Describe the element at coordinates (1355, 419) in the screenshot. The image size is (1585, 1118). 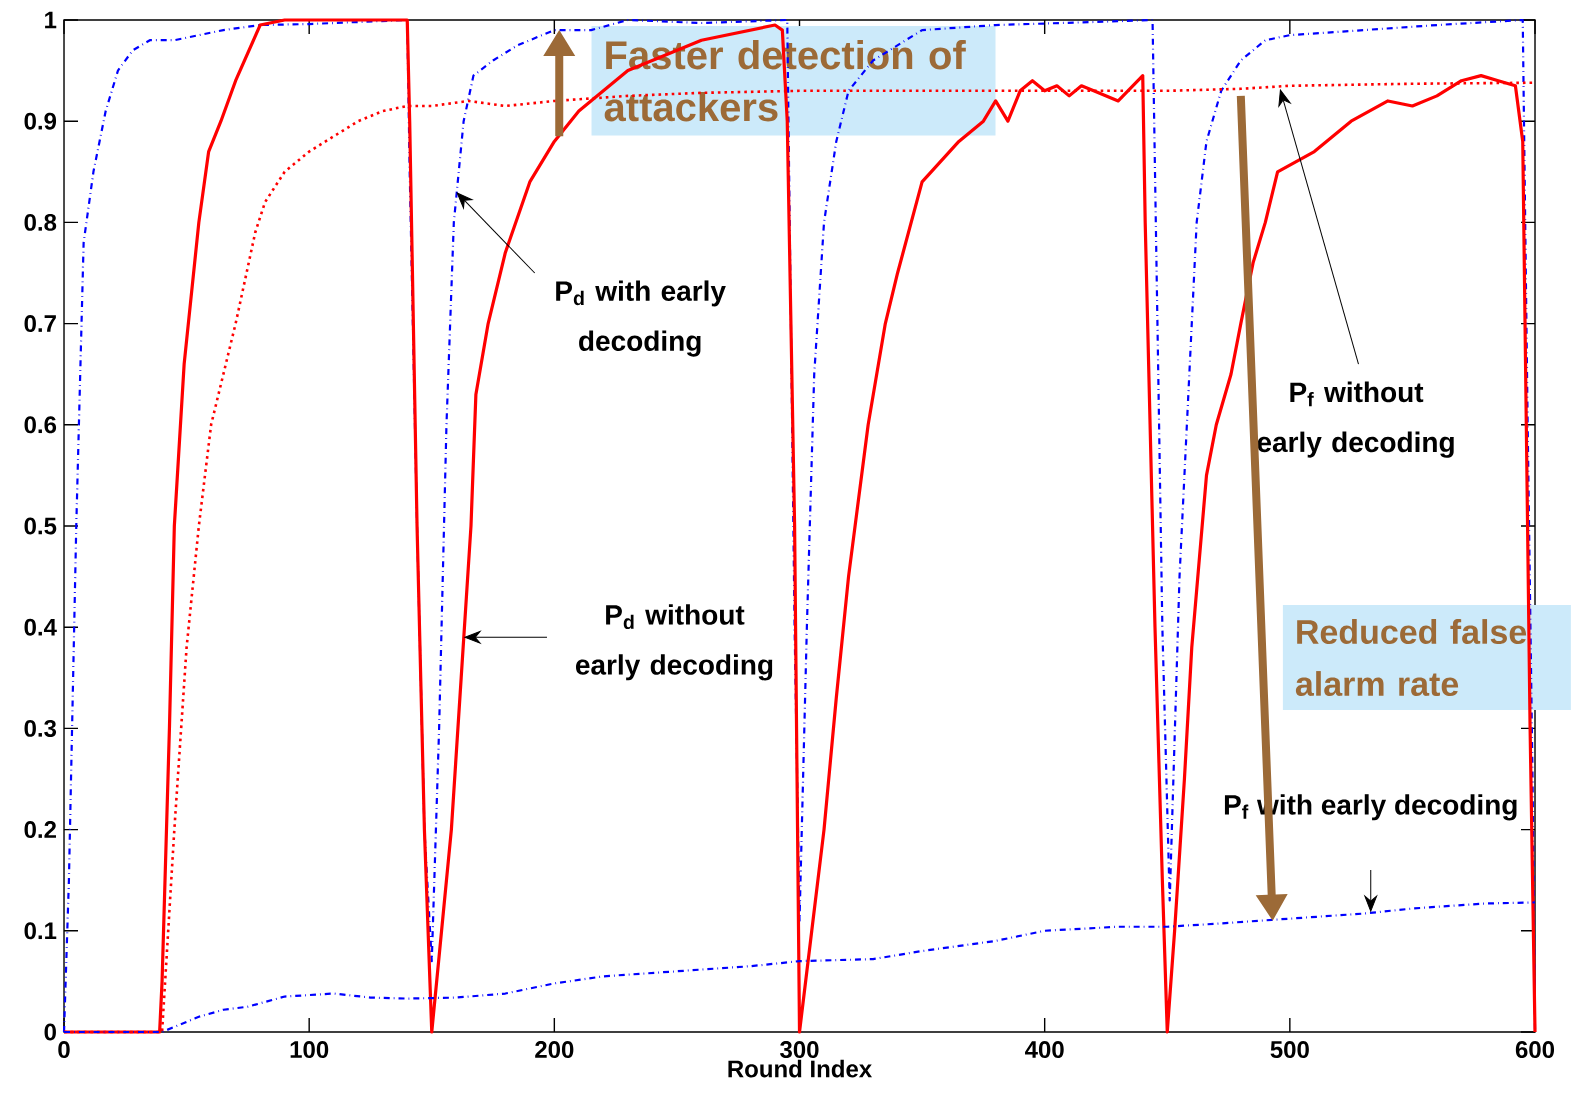
I see `annotation: P$_{f}$ without early decoding` at that location.